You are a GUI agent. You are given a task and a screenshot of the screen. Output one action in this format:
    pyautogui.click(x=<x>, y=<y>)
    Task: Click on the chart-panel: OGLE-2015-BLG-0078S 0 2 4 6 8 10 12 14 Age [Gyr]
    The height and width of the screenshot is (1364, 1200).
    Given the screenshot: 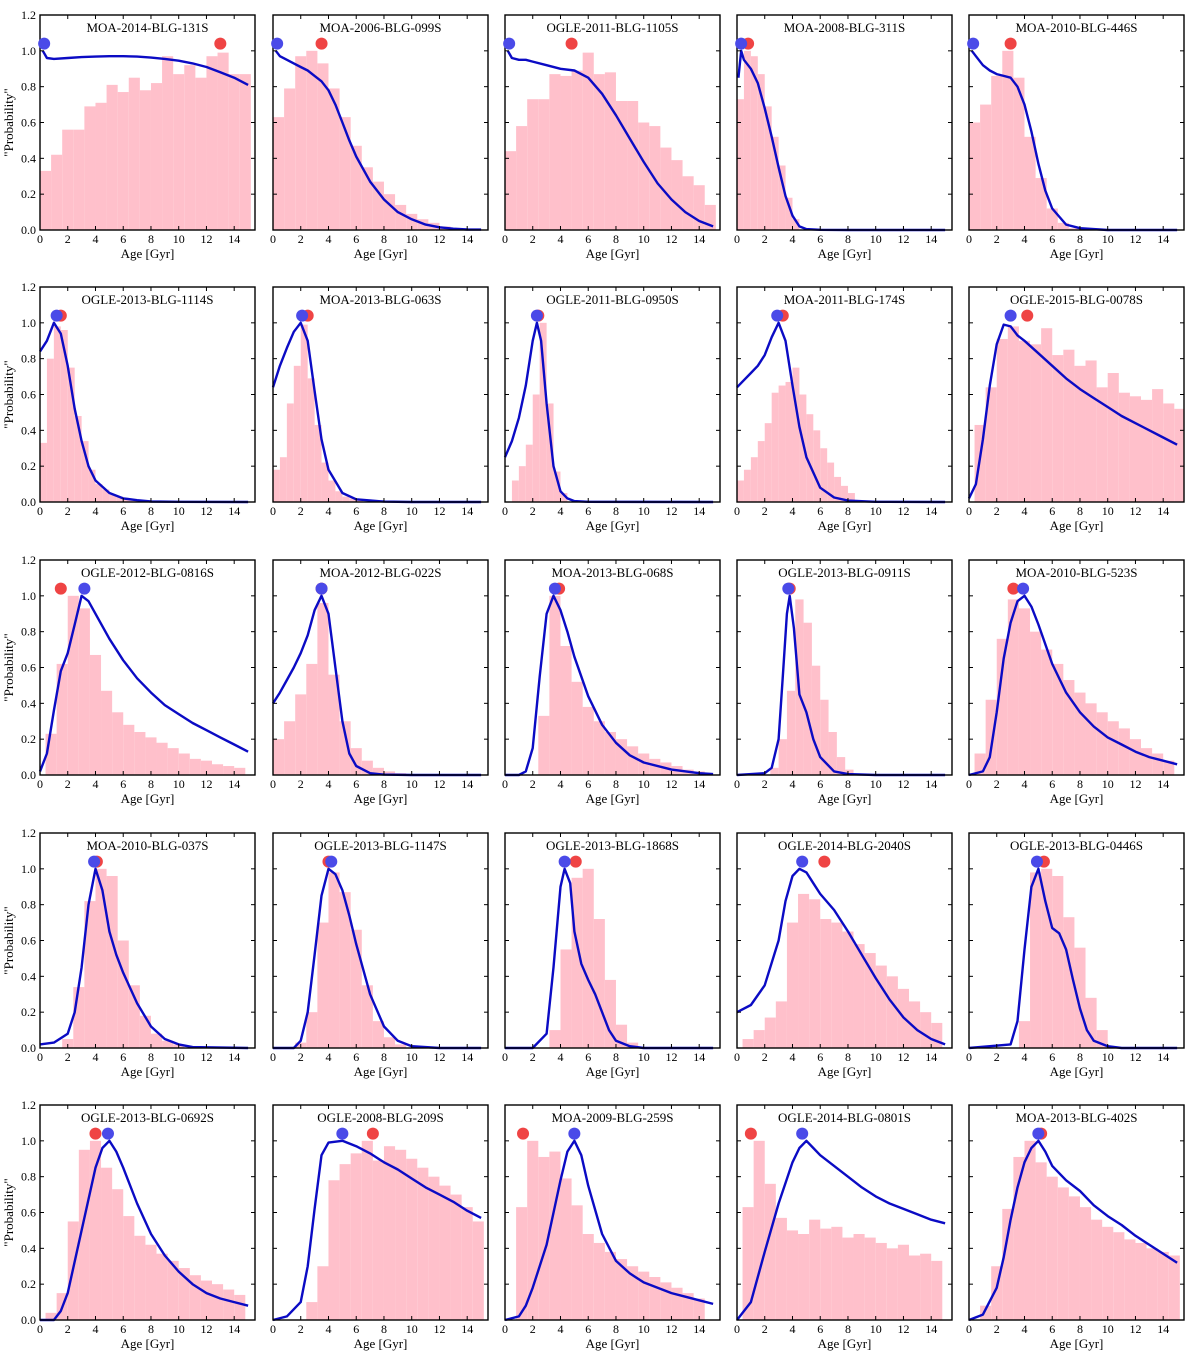 What is the action you would take?
    pyautogui.click(x=1075, y=409)
    